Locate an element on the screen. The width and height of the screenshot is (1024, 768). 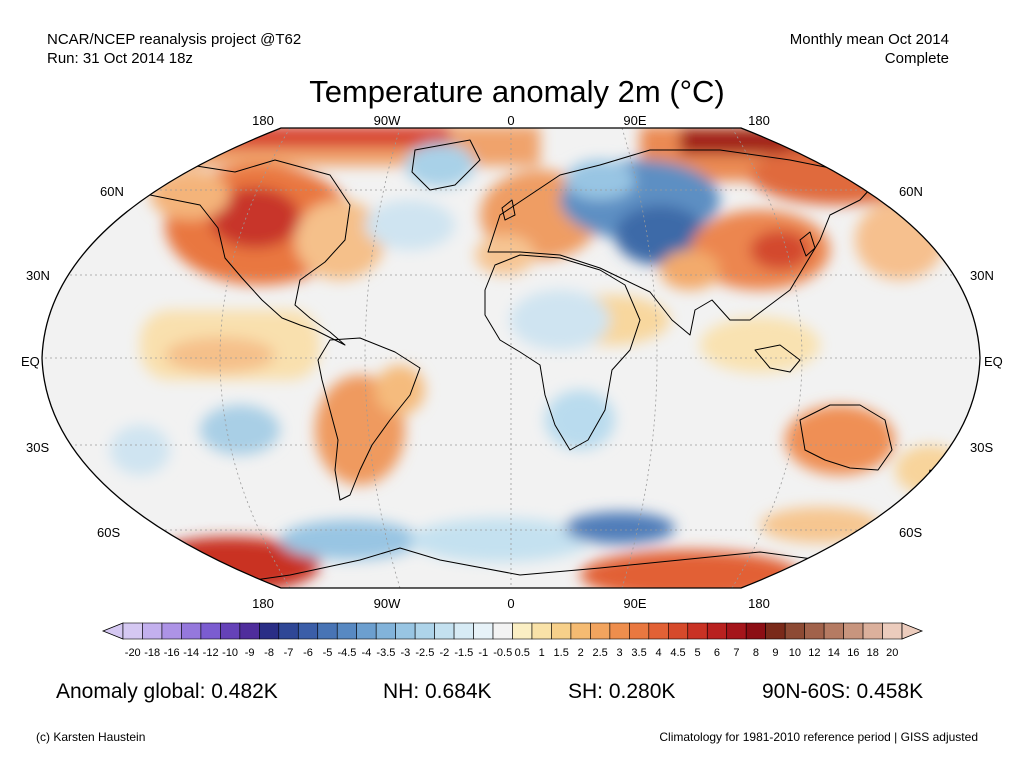
anomaly-patch-china-hot is located at coordinates (780, 250).